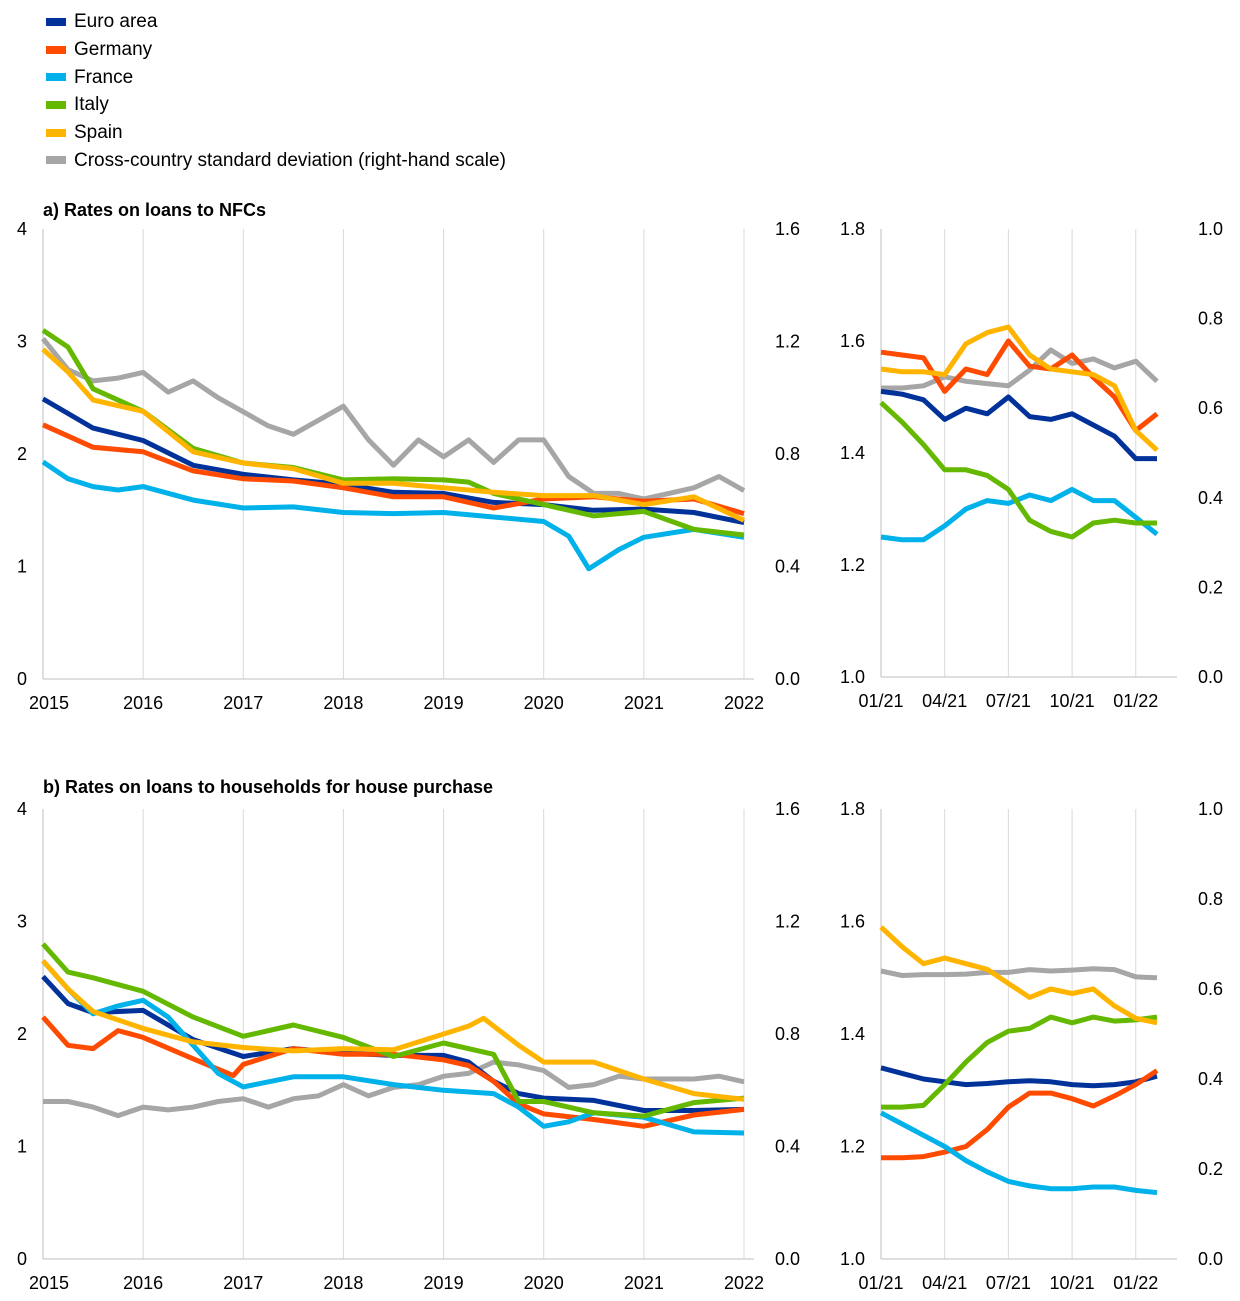 This screenshot has width=1240, height=1301. I want to click on x-tick-label-a-long-3: 2018, so click(343, 703).